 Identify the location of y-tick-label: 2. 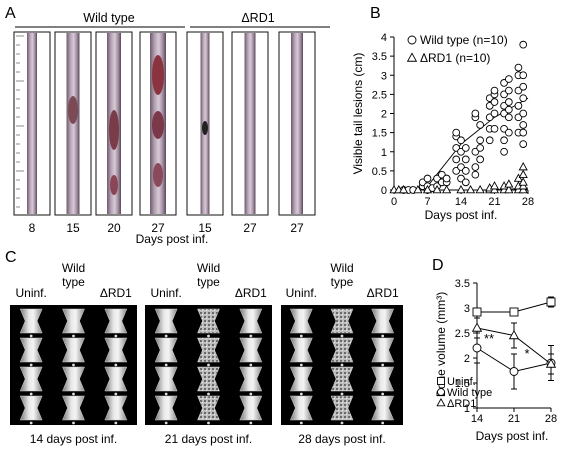
(467, 359).